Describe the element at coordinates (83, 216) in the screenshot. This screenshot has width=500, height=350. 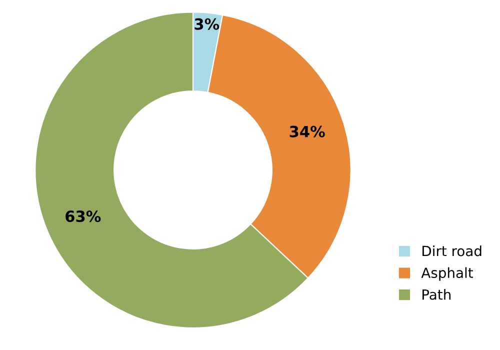
I see `data-label: 63%` at that location.